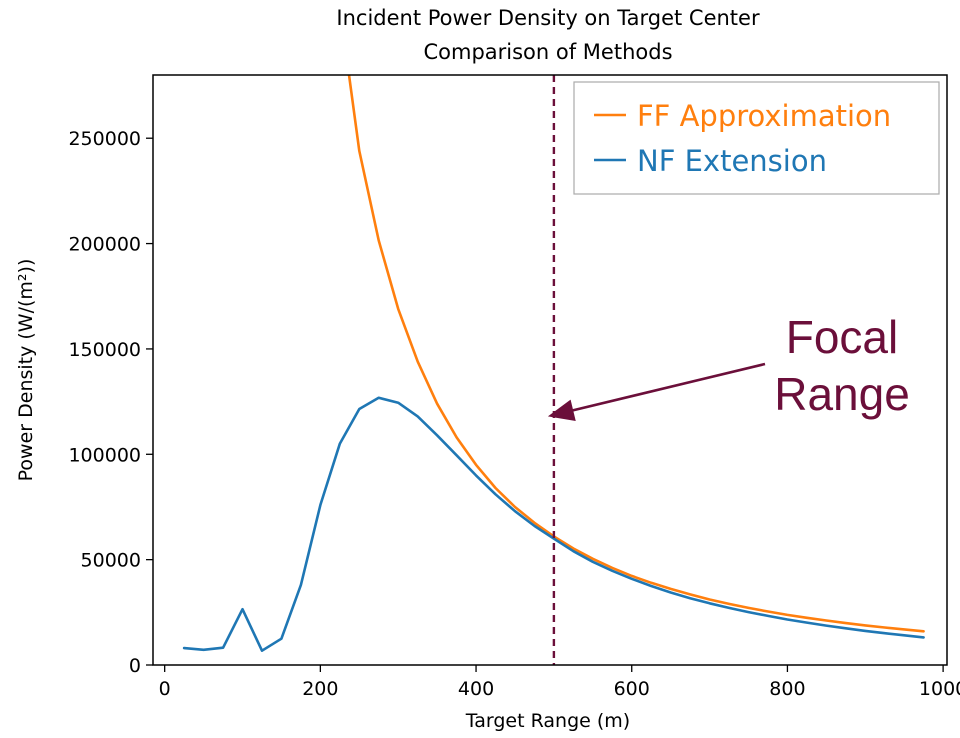 The image size is (960, 738). What do you see at coordinates (787, 689) in the screenshot?
I see `x-tick-label: 800` at bounding box center [787, 689].